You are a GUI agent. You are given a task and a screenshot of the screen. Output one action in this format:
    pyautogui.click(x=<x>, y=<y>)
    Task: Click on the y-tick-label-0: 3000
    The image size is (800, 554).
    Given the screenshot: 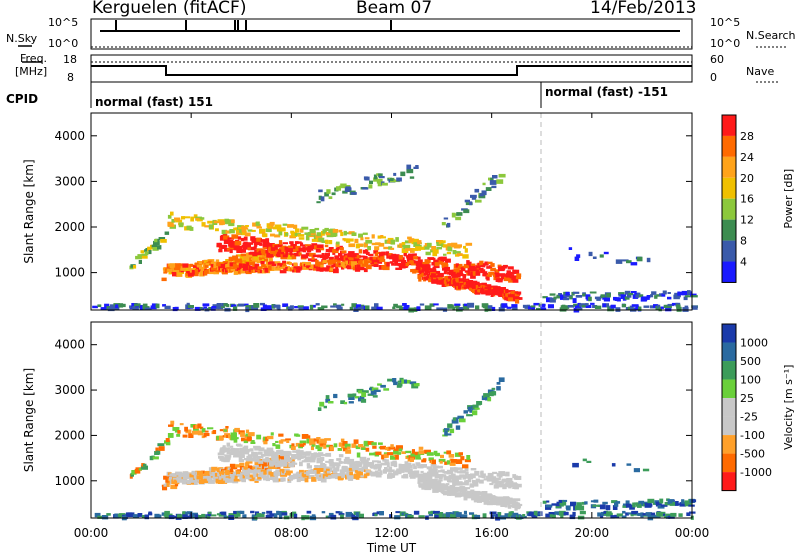 What is the action you would take?
    pyautogui.click(x=69, y=181)
    